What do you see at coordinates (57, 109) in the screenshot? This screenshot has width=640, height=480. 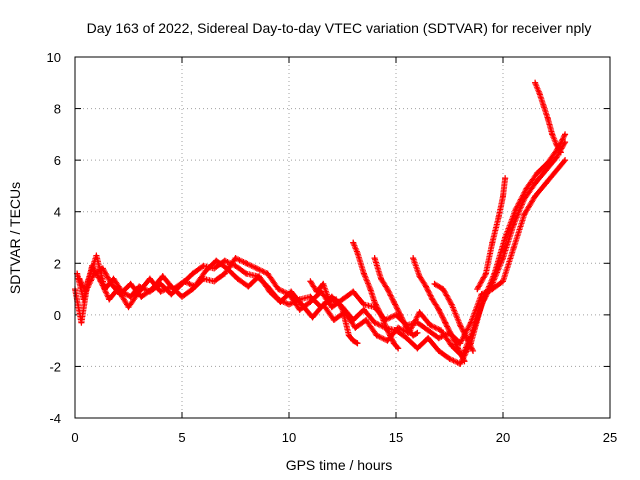 I see `y-tick-label: 8` at bounding box center [57, 109].